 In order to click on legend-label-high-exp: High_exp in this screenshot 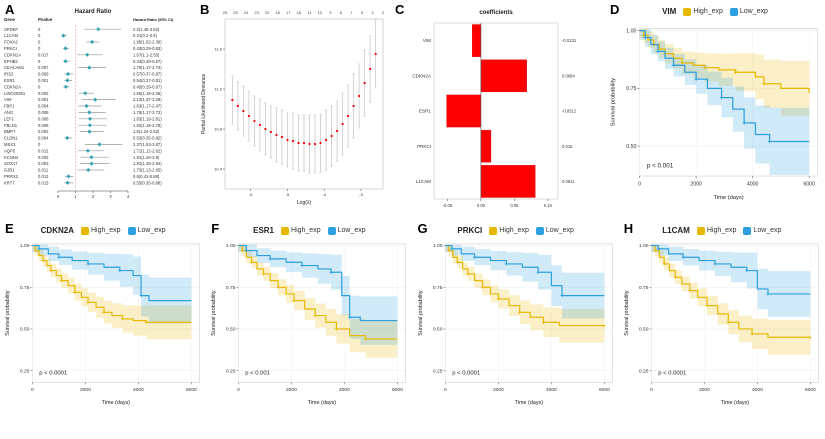, I will do `click(306, 230)`.